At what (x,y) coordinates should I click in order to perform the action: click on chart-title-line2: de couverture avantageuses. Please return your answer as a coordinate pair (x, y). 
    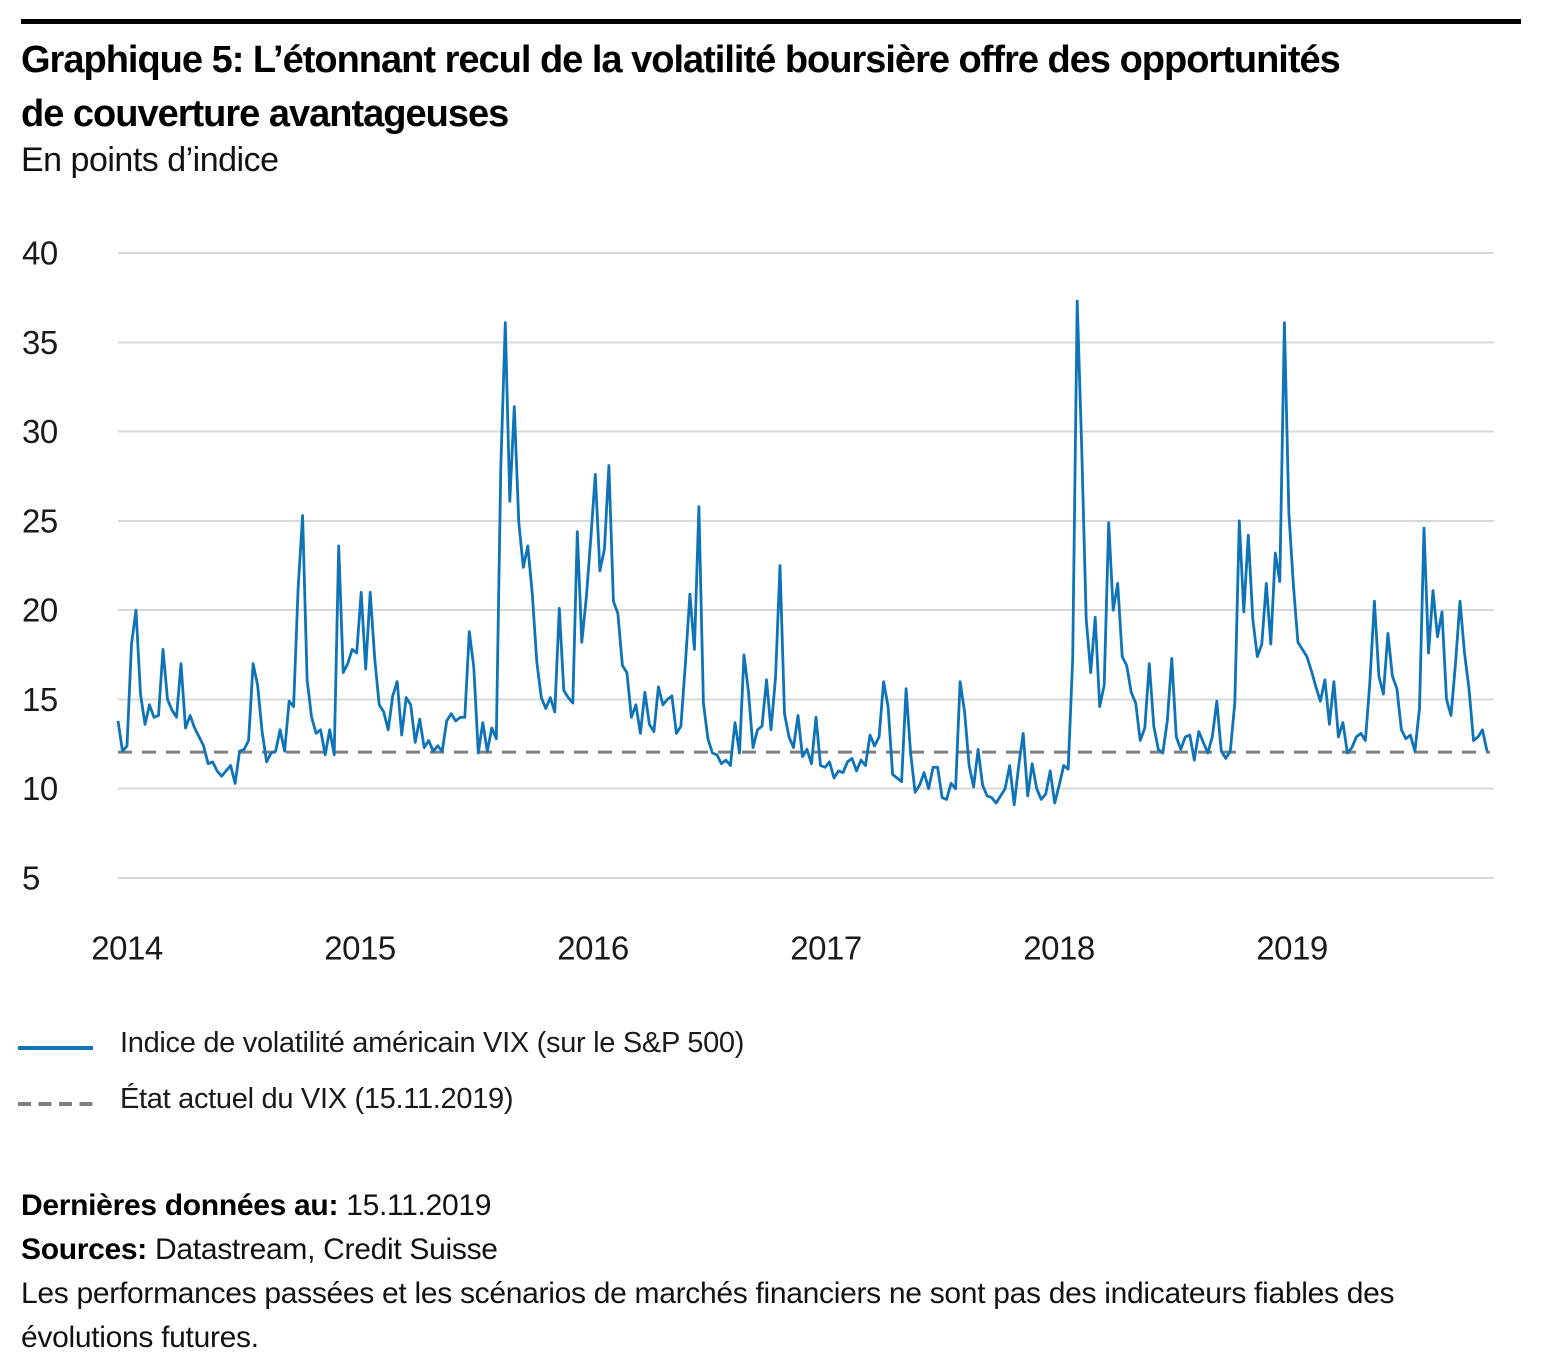
    Looking at the image, I should click on (265, 114).